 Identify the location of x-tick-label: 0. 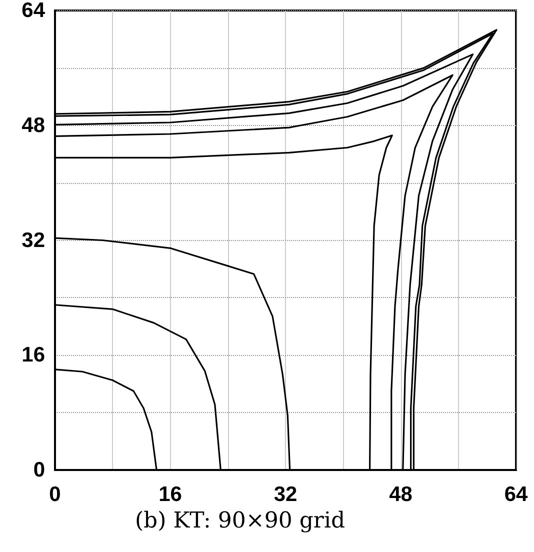
(55, 494).